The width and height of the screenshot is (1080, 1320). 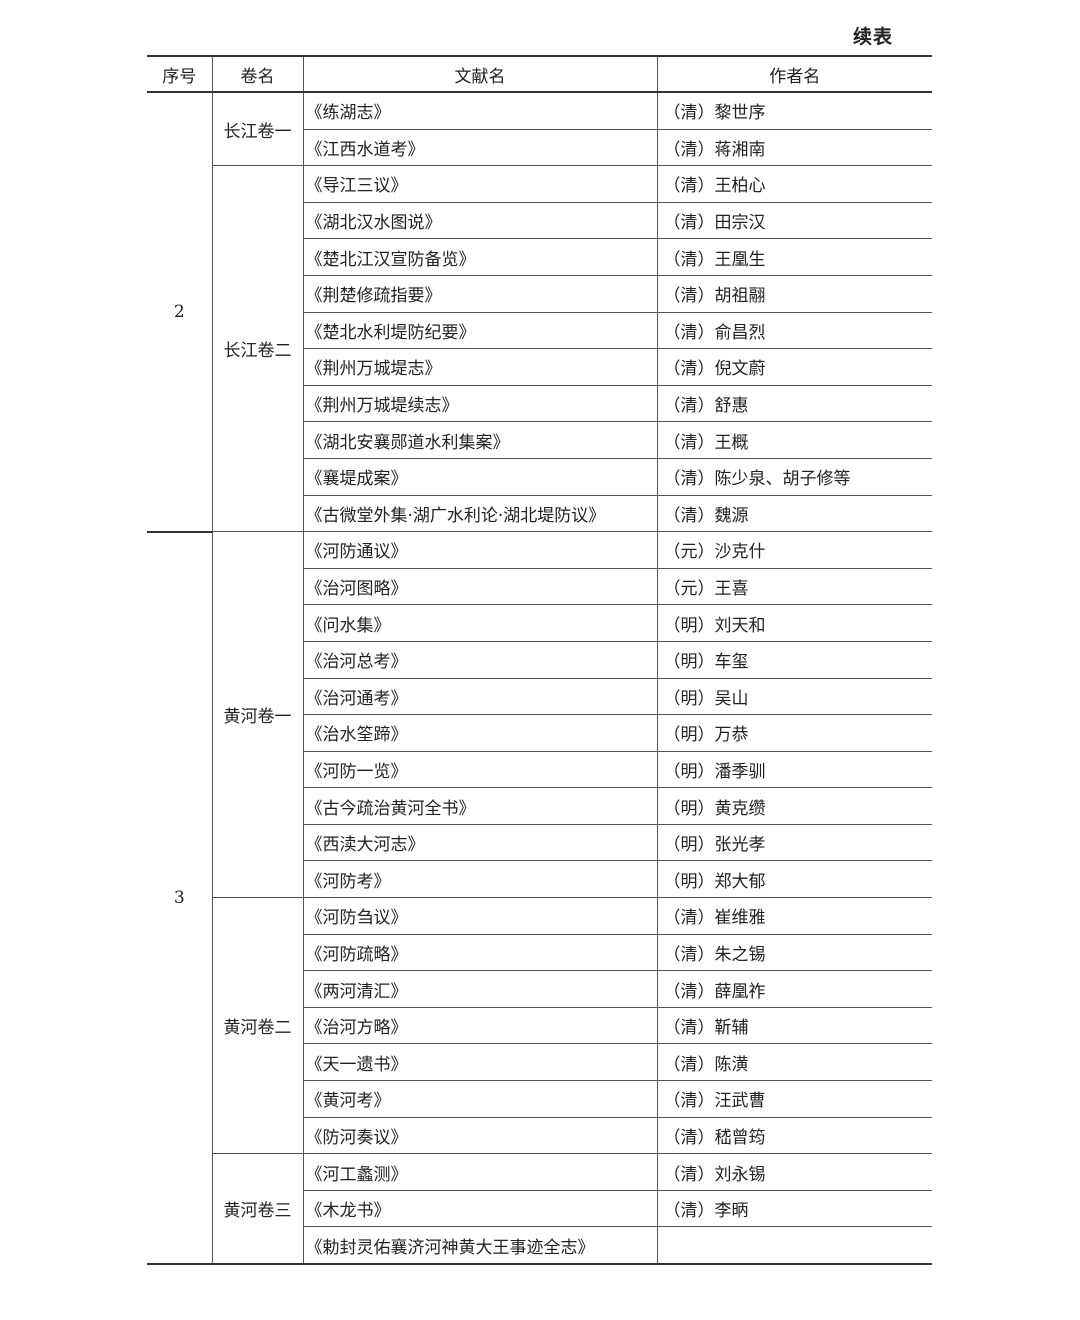 I want to click on seq-number: 3, so click(x=180, y=898).